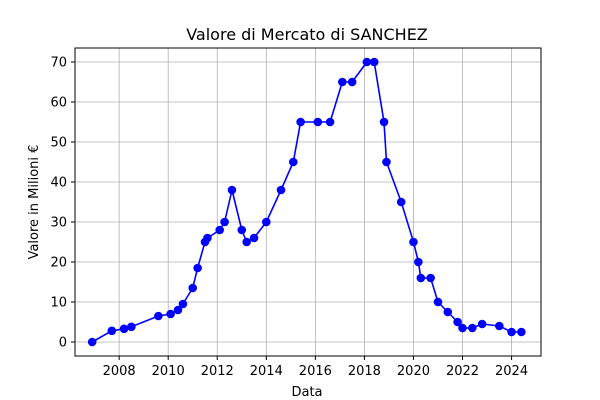 The width and height of the screenshot is (600, 400). I want to click on x-tick-label: 2012, so click(217, 371).